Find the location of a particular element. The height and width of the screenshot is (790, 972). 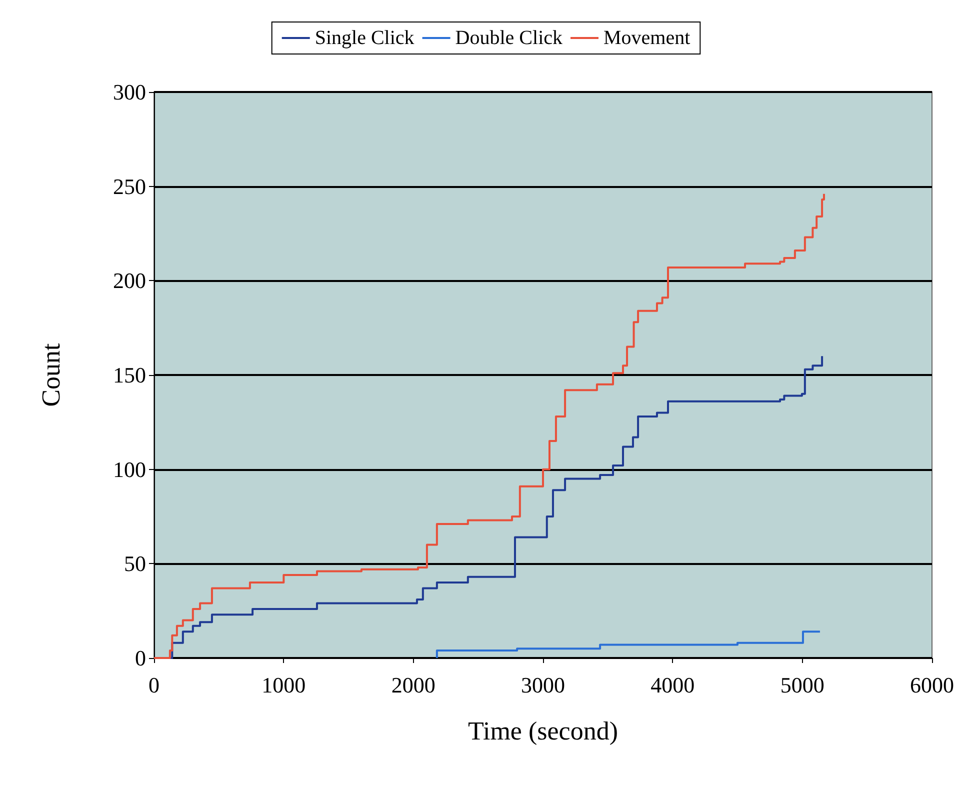

x-tick-label: 1000 is located at coordinates (284, 685).